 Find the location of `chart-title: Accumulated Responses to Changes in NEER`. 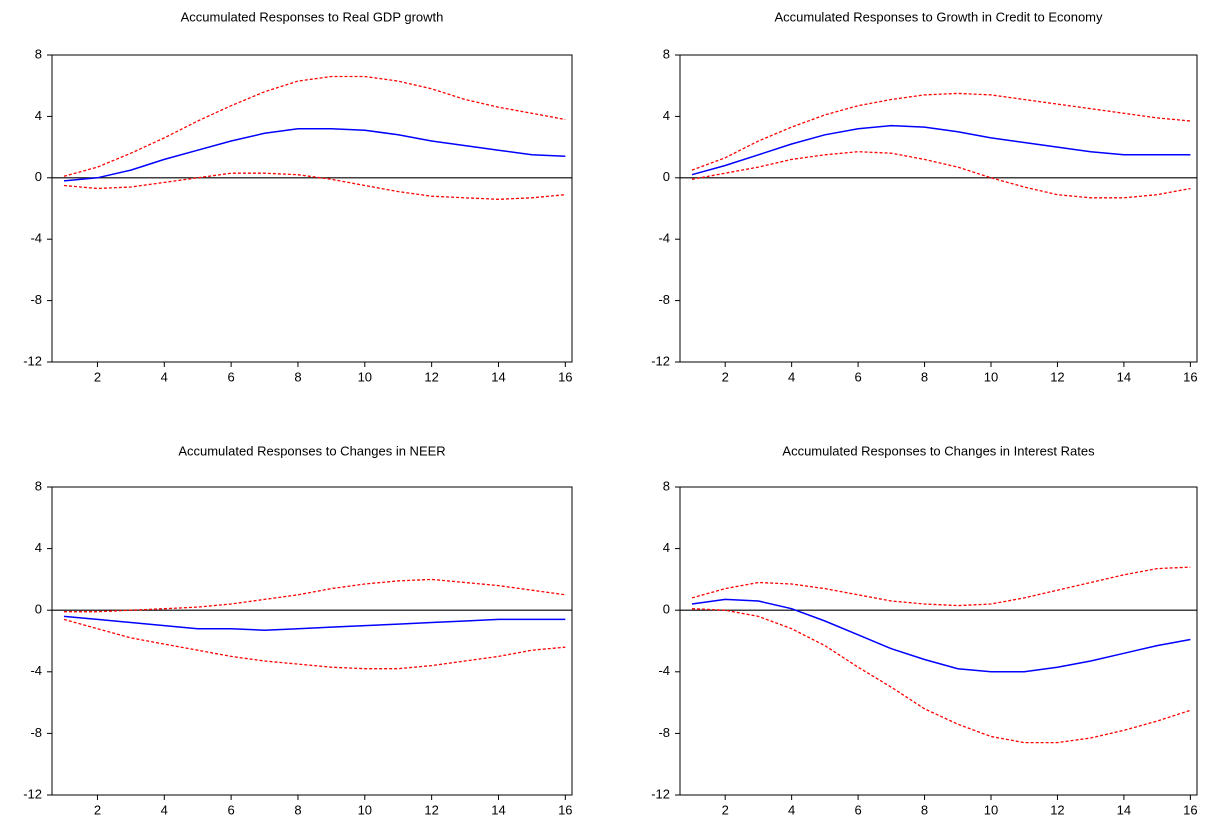

chart-title: Accumulated Responses to Changes in NEER is located at coordinates (311, 450).